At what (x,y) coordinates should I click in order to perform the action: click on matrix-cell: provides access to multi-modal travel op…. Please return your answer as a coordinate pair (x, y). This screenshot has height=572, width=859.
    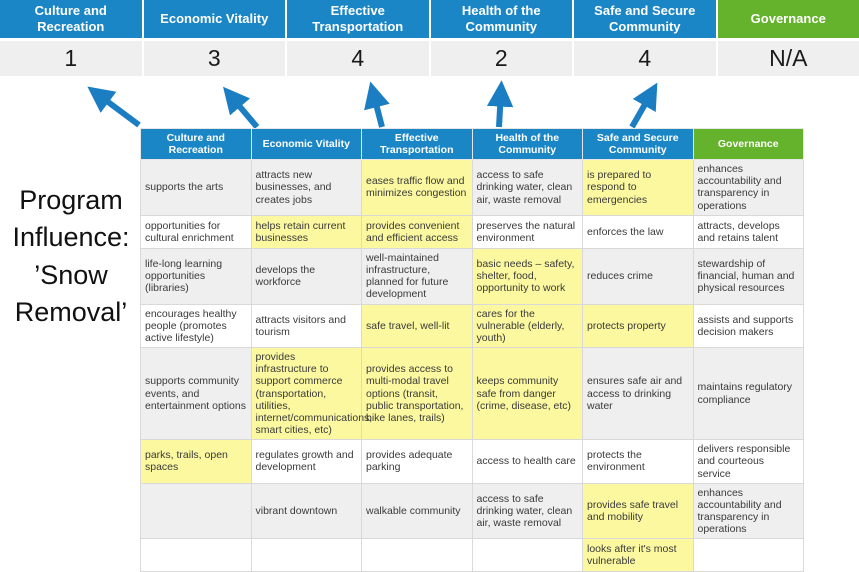
    Looking at the image, I should click on (417, 394).